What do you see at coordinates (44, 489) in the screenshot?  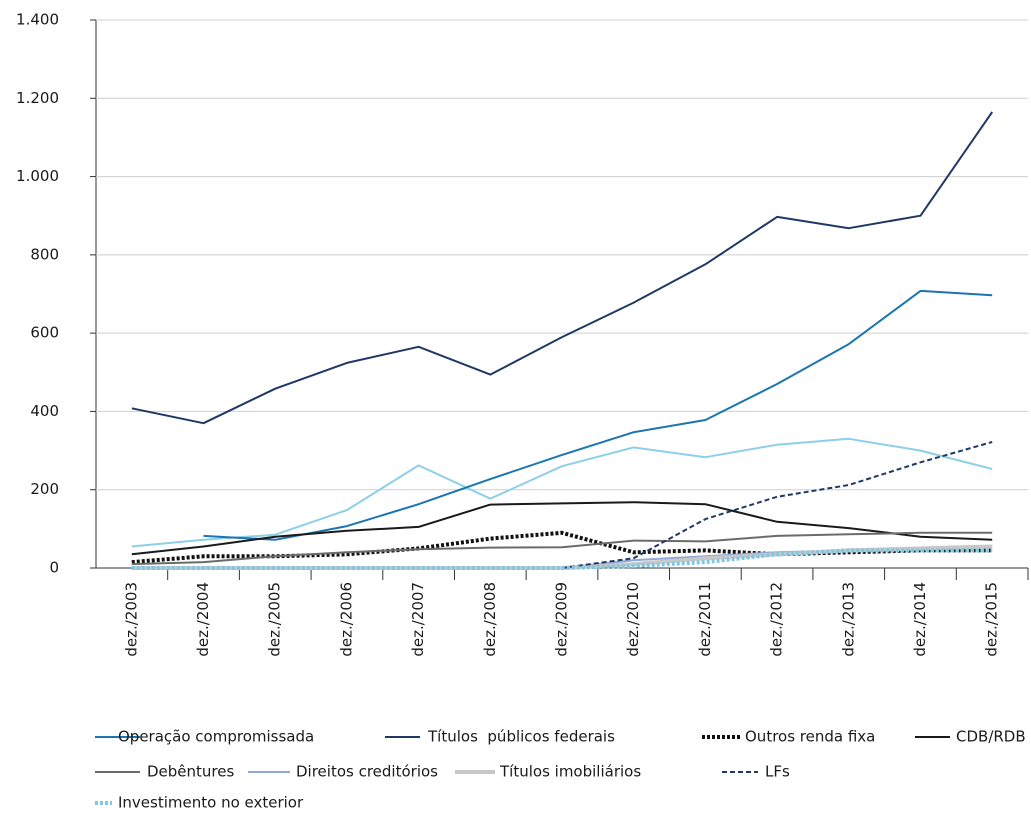 I see `y-tick-label: 200` at bounding box center [44, 489].